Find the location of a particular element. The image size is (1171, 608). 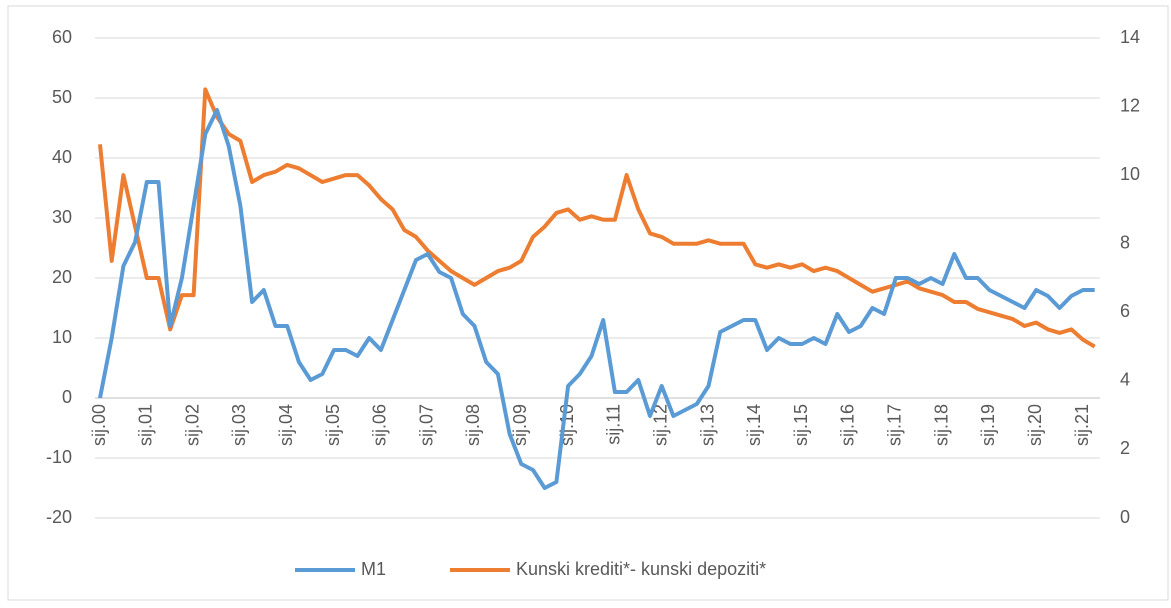

x-tick-label: sij.16 is located at coordinates (848, 425).